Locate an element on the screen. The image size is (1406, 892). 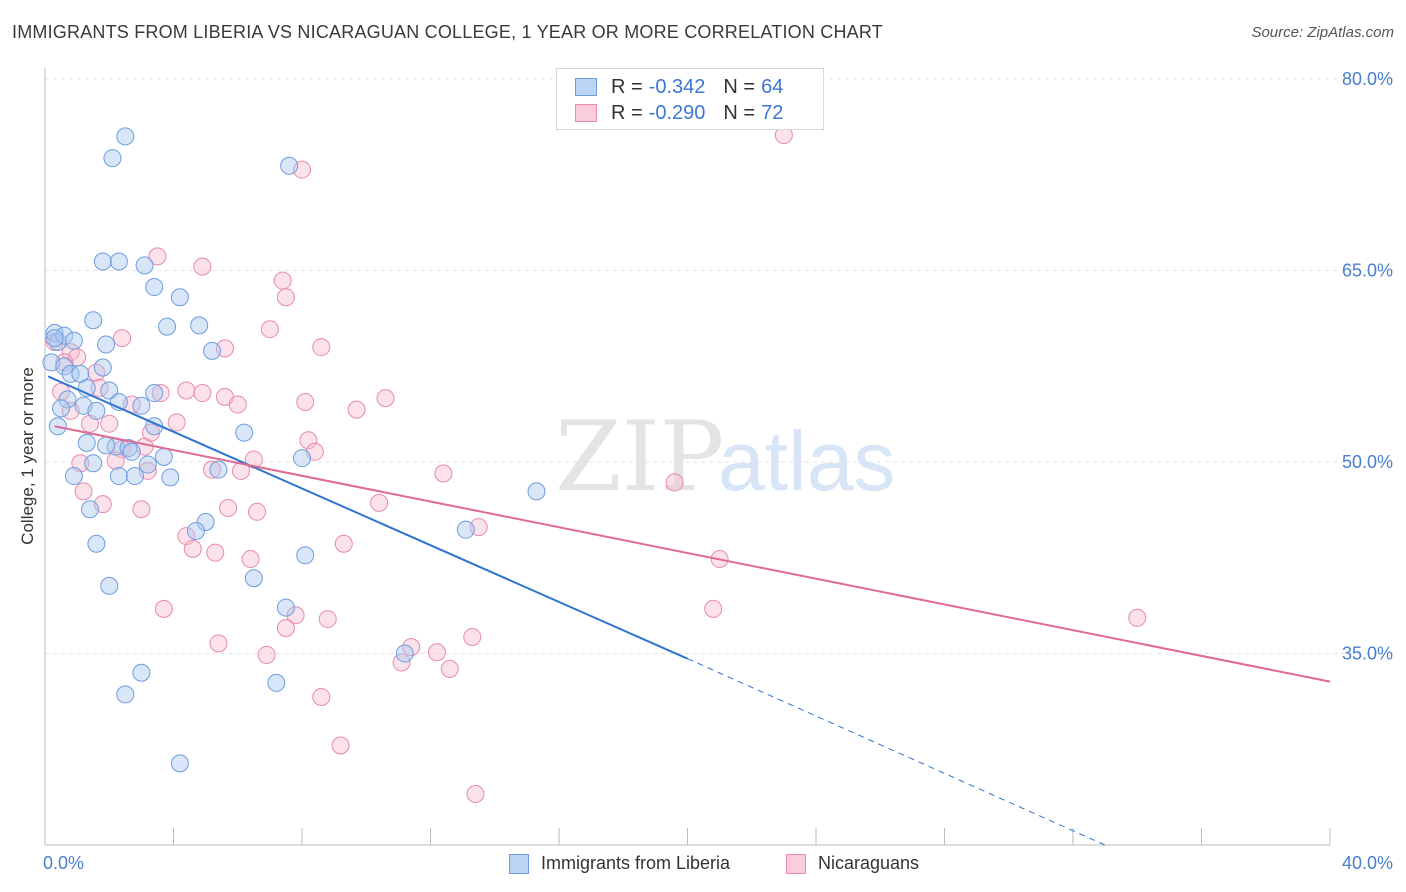
y-tick-label: 35.0% is located at coordinates (1367, 654).